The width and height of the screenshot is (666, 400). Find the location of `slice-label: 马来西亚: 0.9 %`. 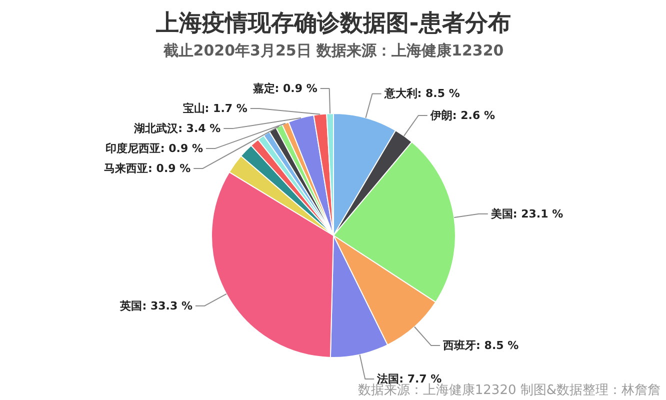

slice-label: 马来西亚: 0.9 % is located at coordinates (147, 169).